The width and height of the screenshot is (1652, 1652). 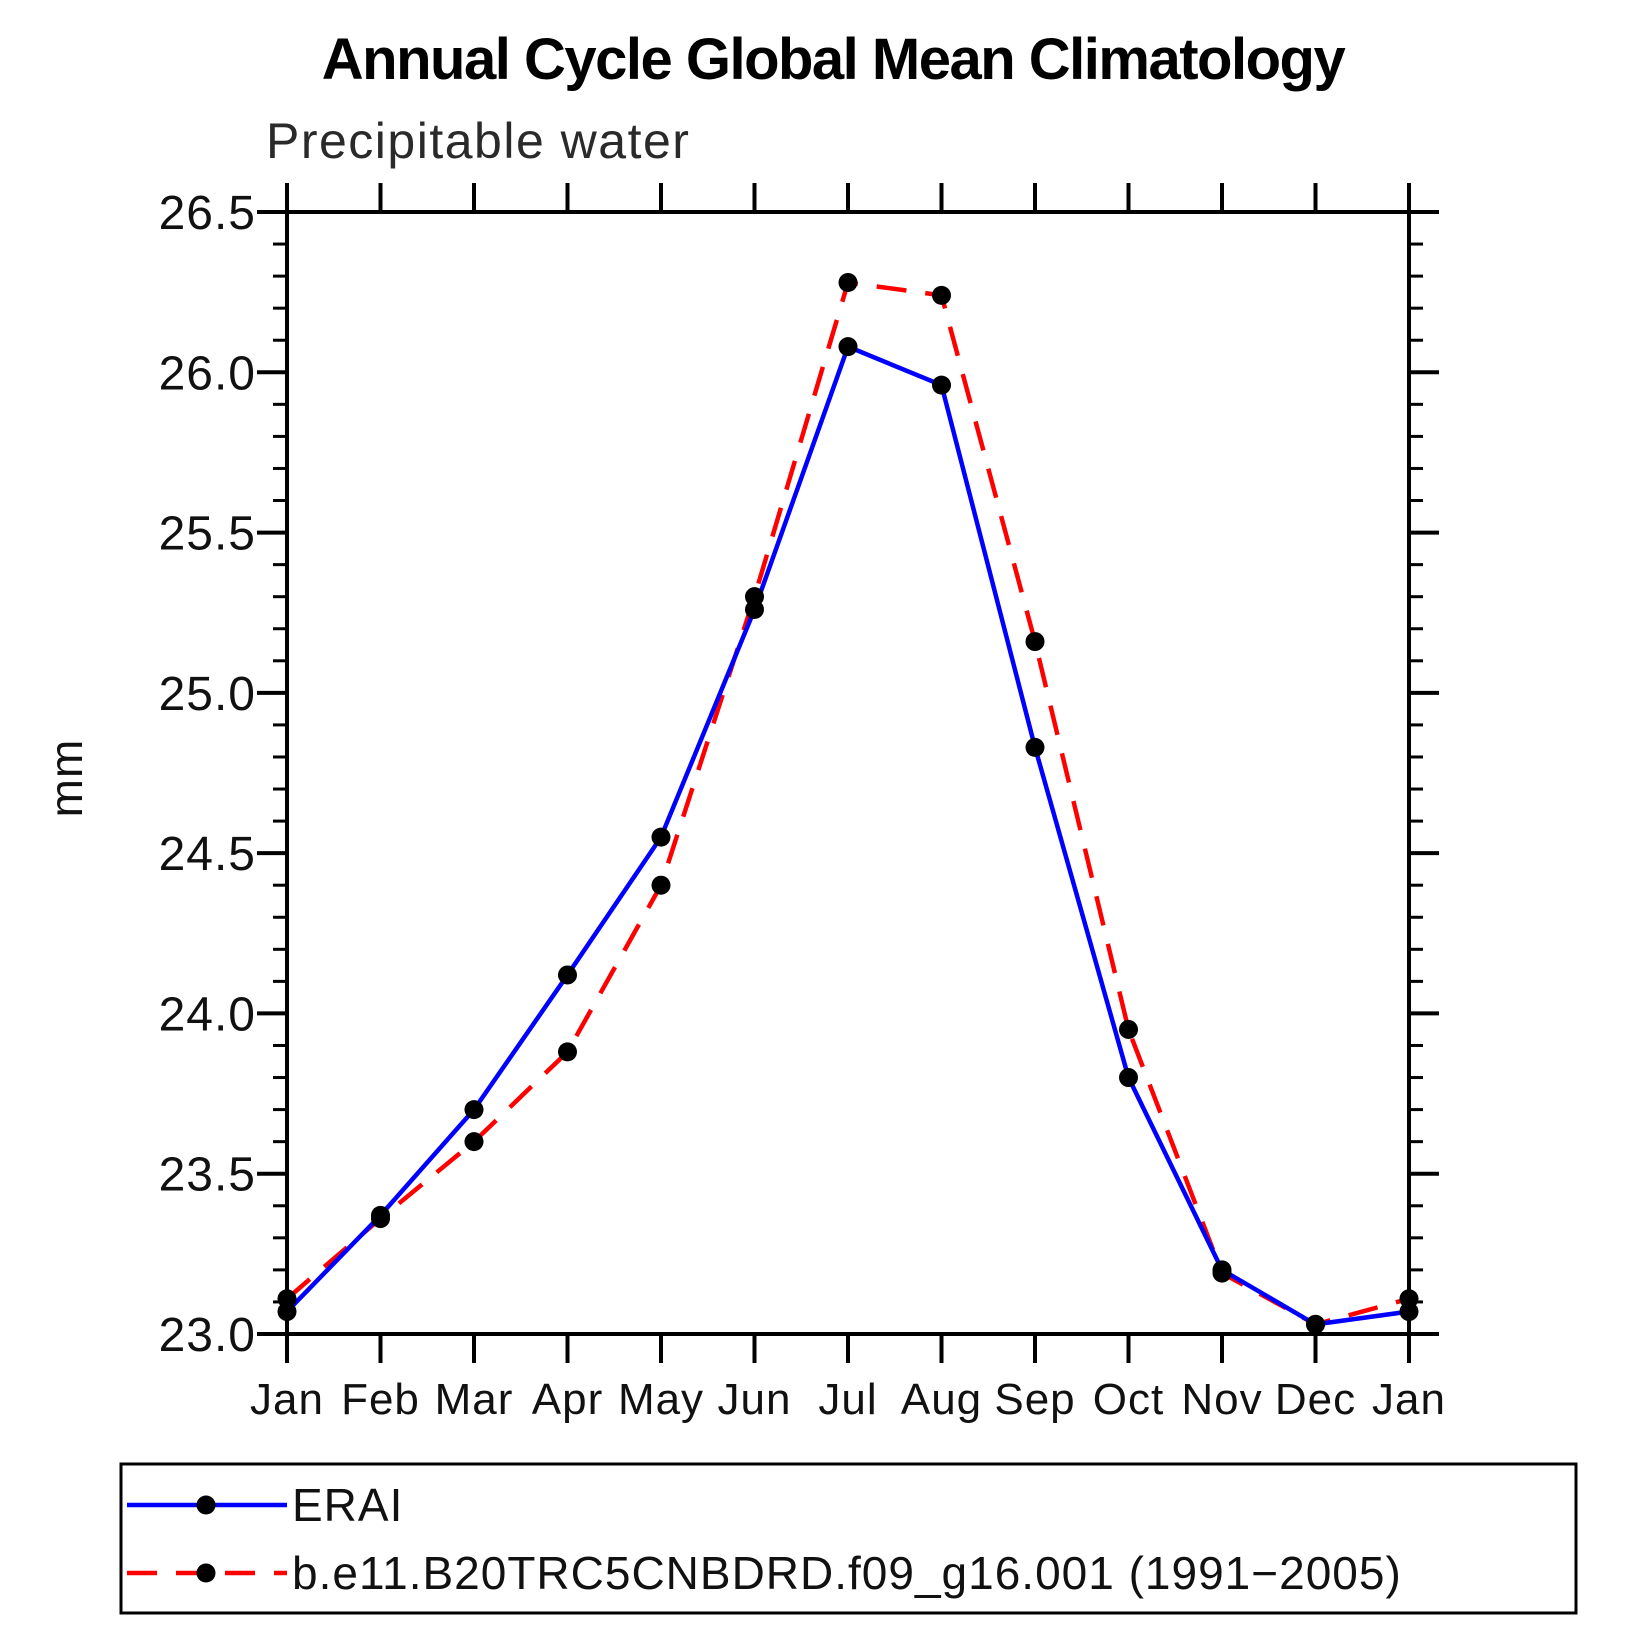 I want to click on month-label: Dec, so click(x=1315, y=1399).